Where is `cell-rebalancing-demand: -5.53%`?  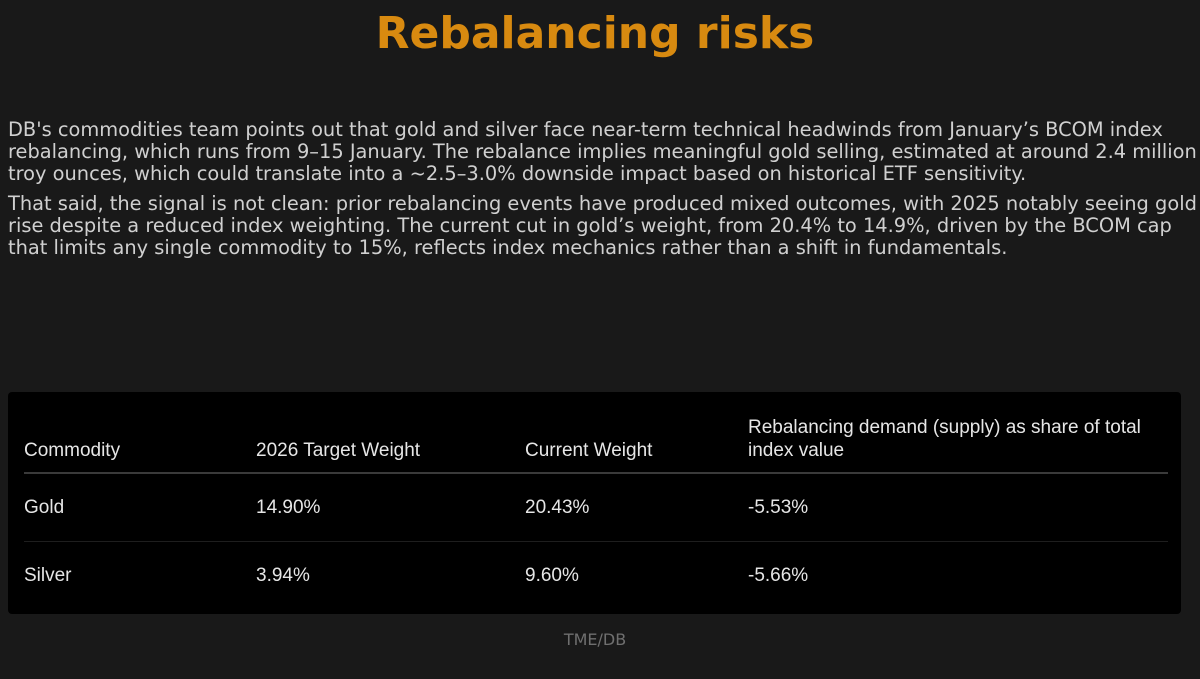
cell-rebalancing-demand: -5.53% is located at coordinates (958, 507).